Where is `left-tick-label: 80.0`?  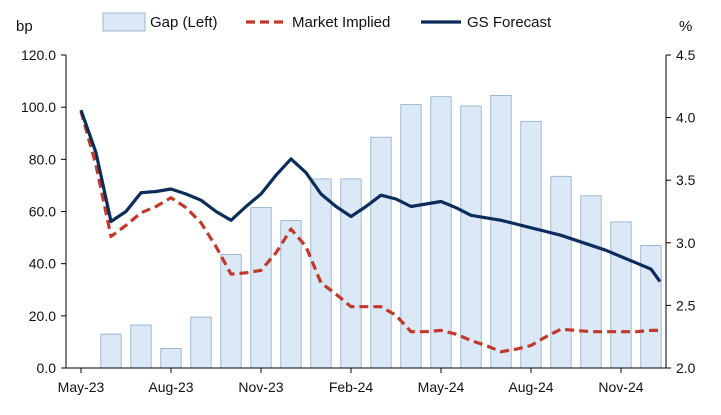 left-tick-label: 80.0 is located at coordinates (42, 159).